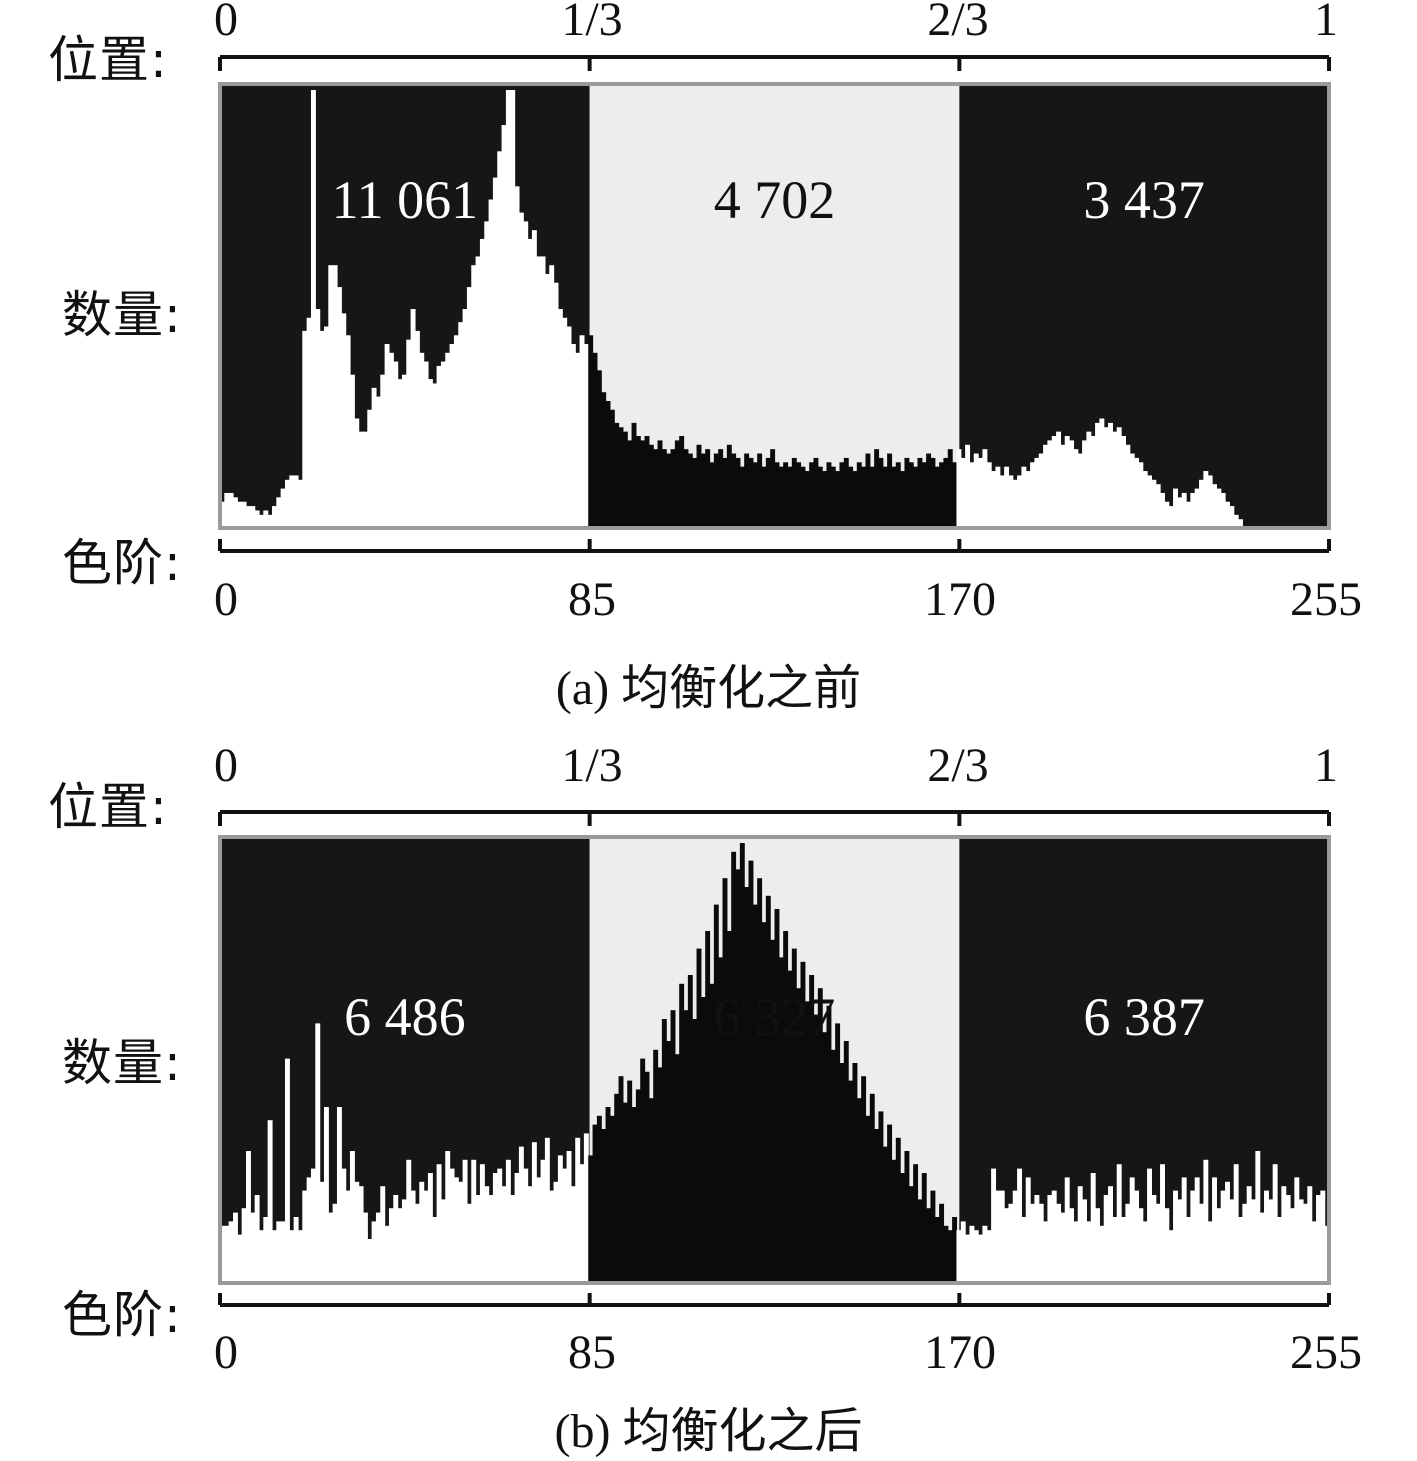 The image size is (1417, 1461). Describe the element at coordinates (108, 807) in the screenshot. I see `position-row-label: 位置:` at that location.